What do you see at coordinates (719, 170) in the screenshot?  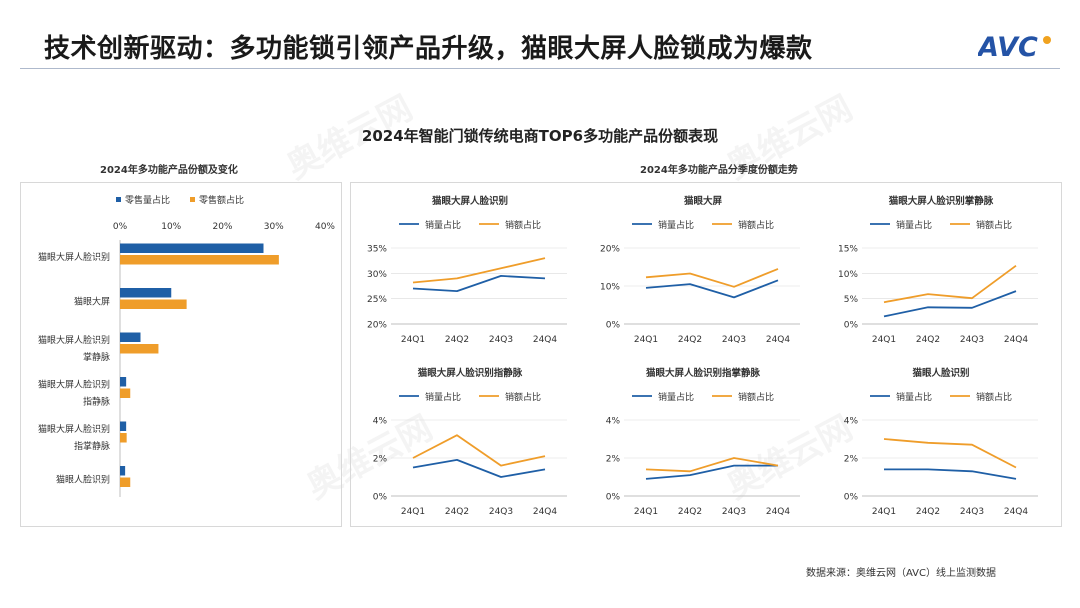 I see `right-section-label: 2024年多功能产品分季度份额走势` at bounding box center [719, 170].